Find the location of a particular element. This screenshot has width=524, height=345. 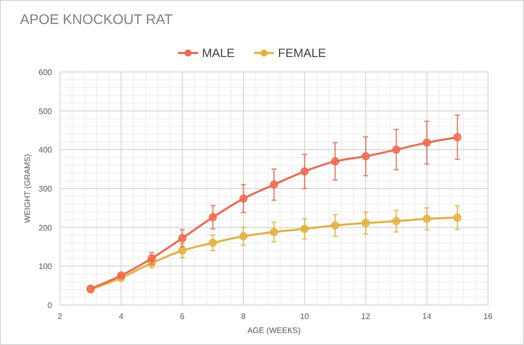

y-tick-label: 300 is located at coordinates (45, 189).